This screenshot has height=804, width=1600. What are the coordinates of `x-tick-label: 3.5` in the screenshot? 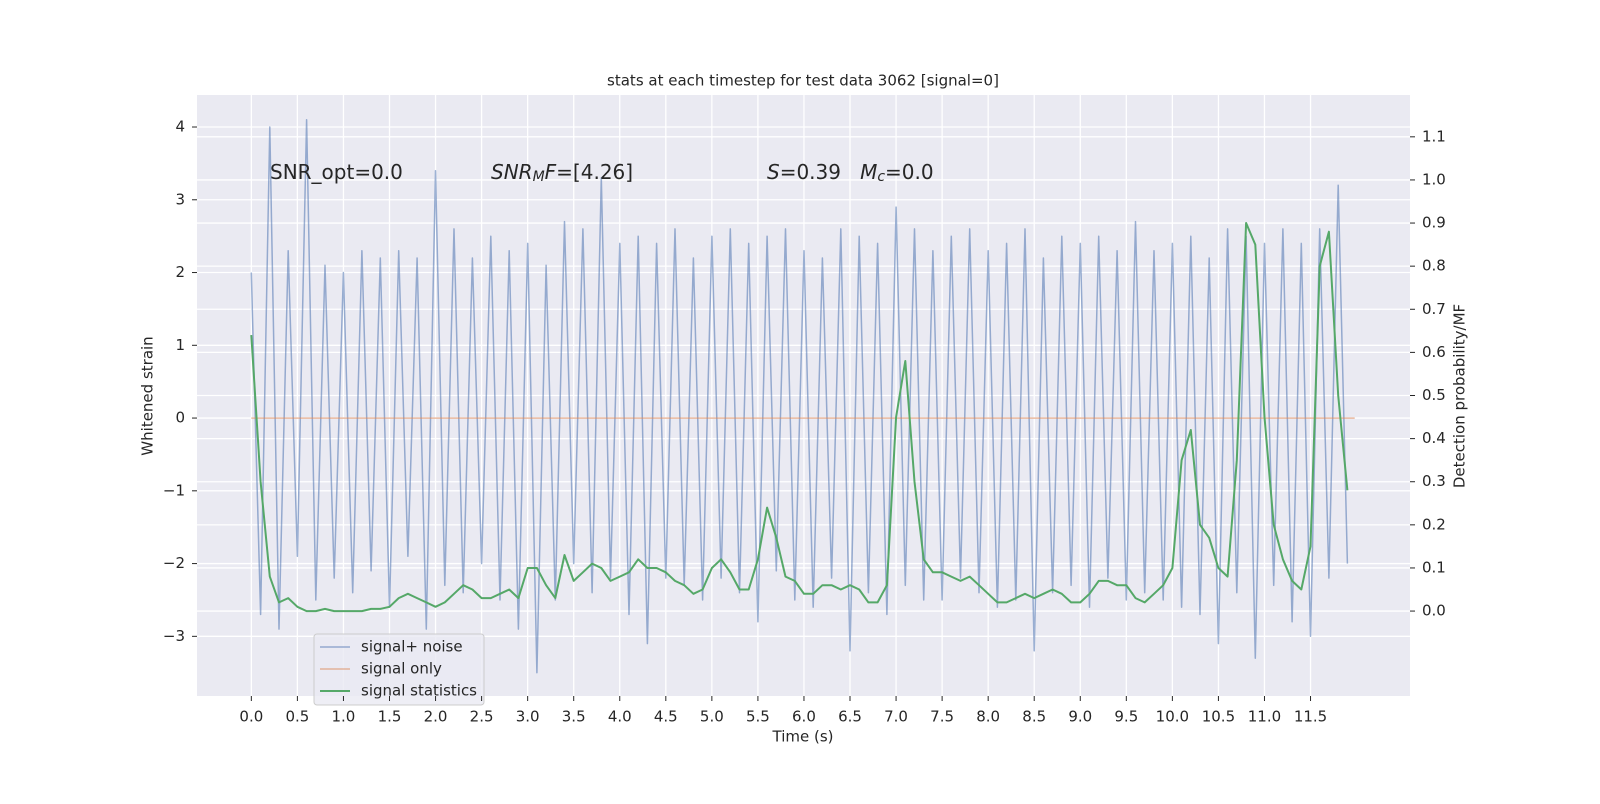 It's located at (574, 717).